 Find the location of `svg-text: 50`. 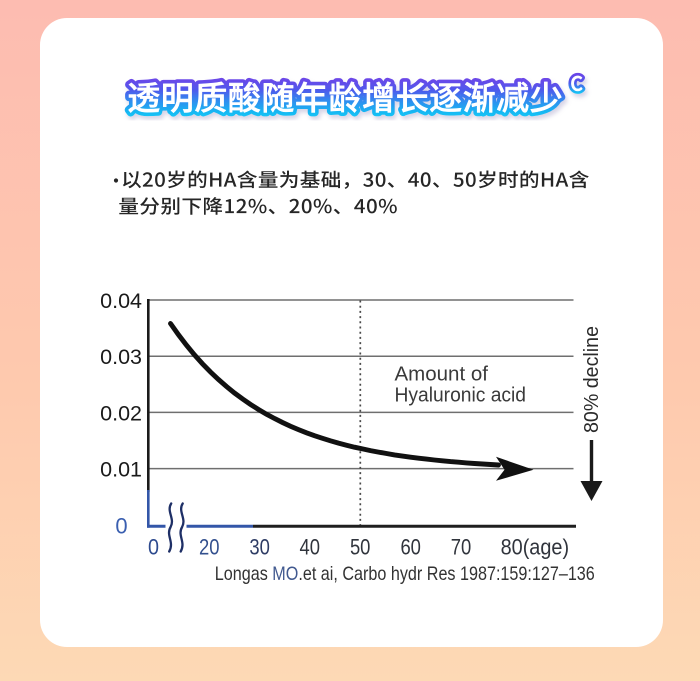

svg-text: 50 is located at coordinates (360, 547).